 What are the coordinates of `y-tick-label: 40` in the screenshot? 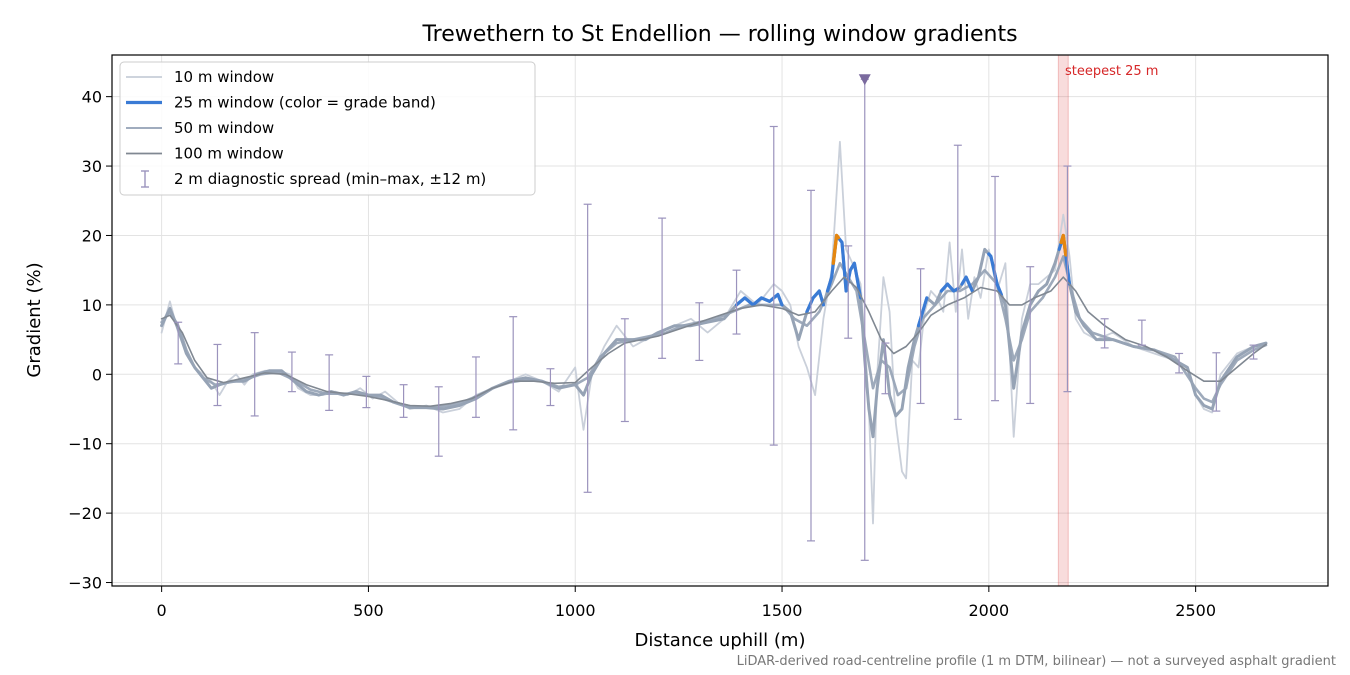 It's located at (92, 97).